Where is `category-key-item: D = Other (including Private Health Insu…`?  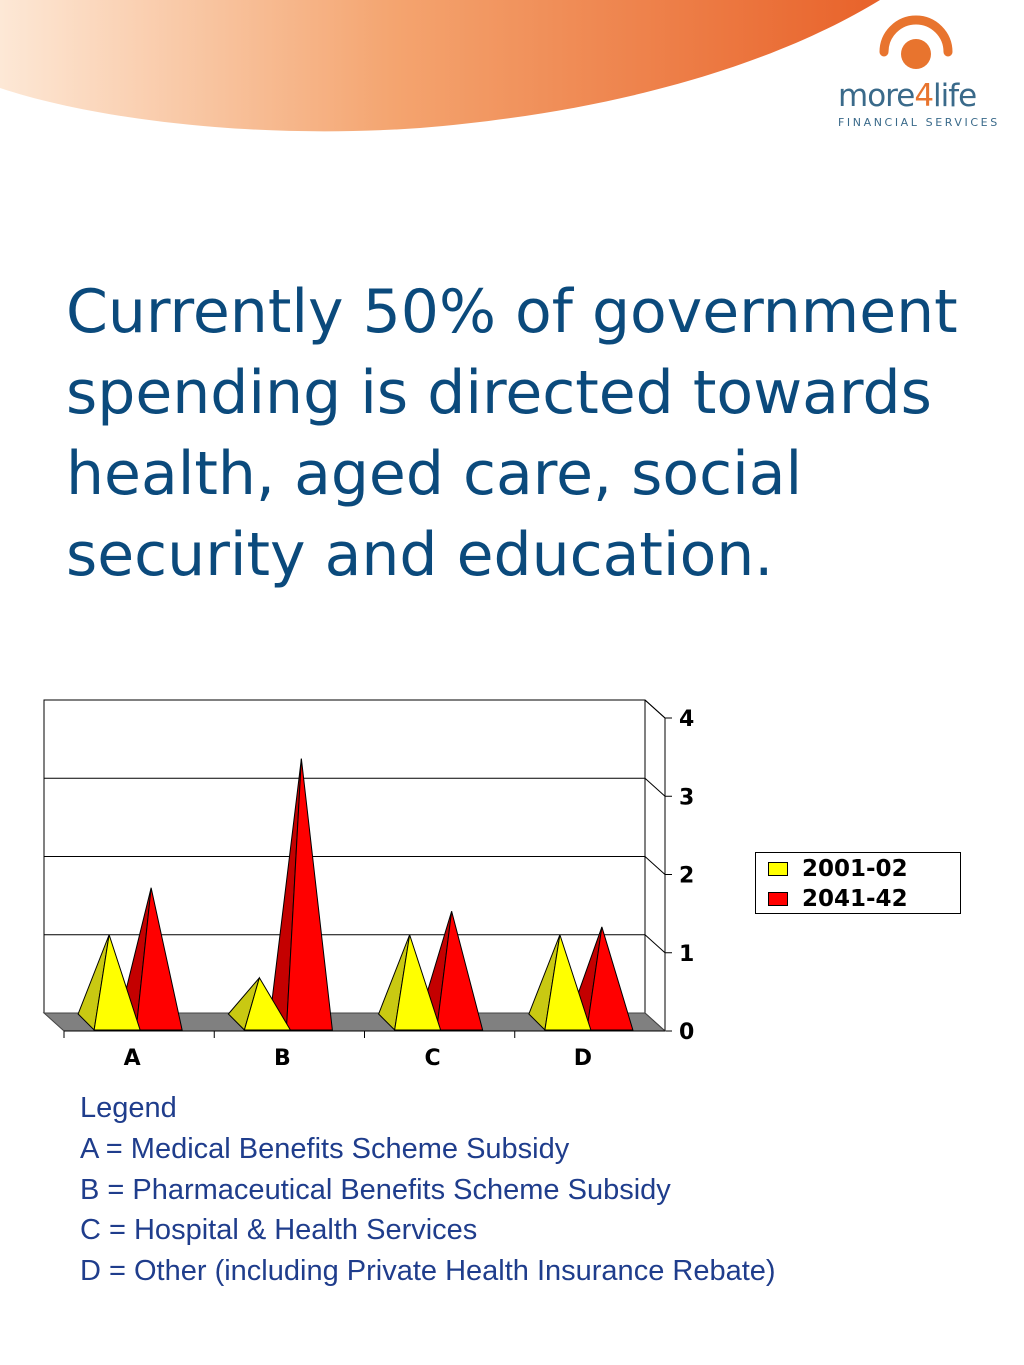
category-key-item: D = Other (including Private Health Insu… is located at coordinates (428, 1271).